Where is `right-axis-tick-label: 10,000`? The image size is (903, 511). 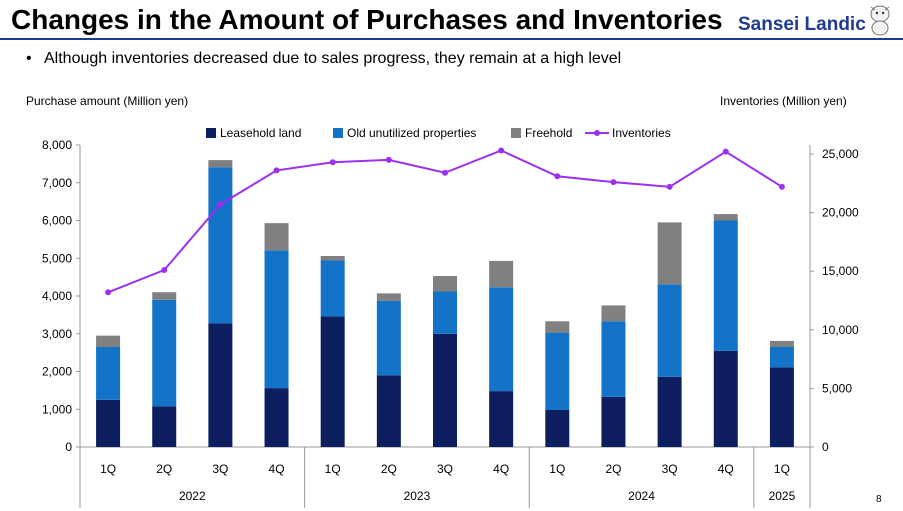
right-axis-tick-label: 10,000 is located at coordinates (840, 330).